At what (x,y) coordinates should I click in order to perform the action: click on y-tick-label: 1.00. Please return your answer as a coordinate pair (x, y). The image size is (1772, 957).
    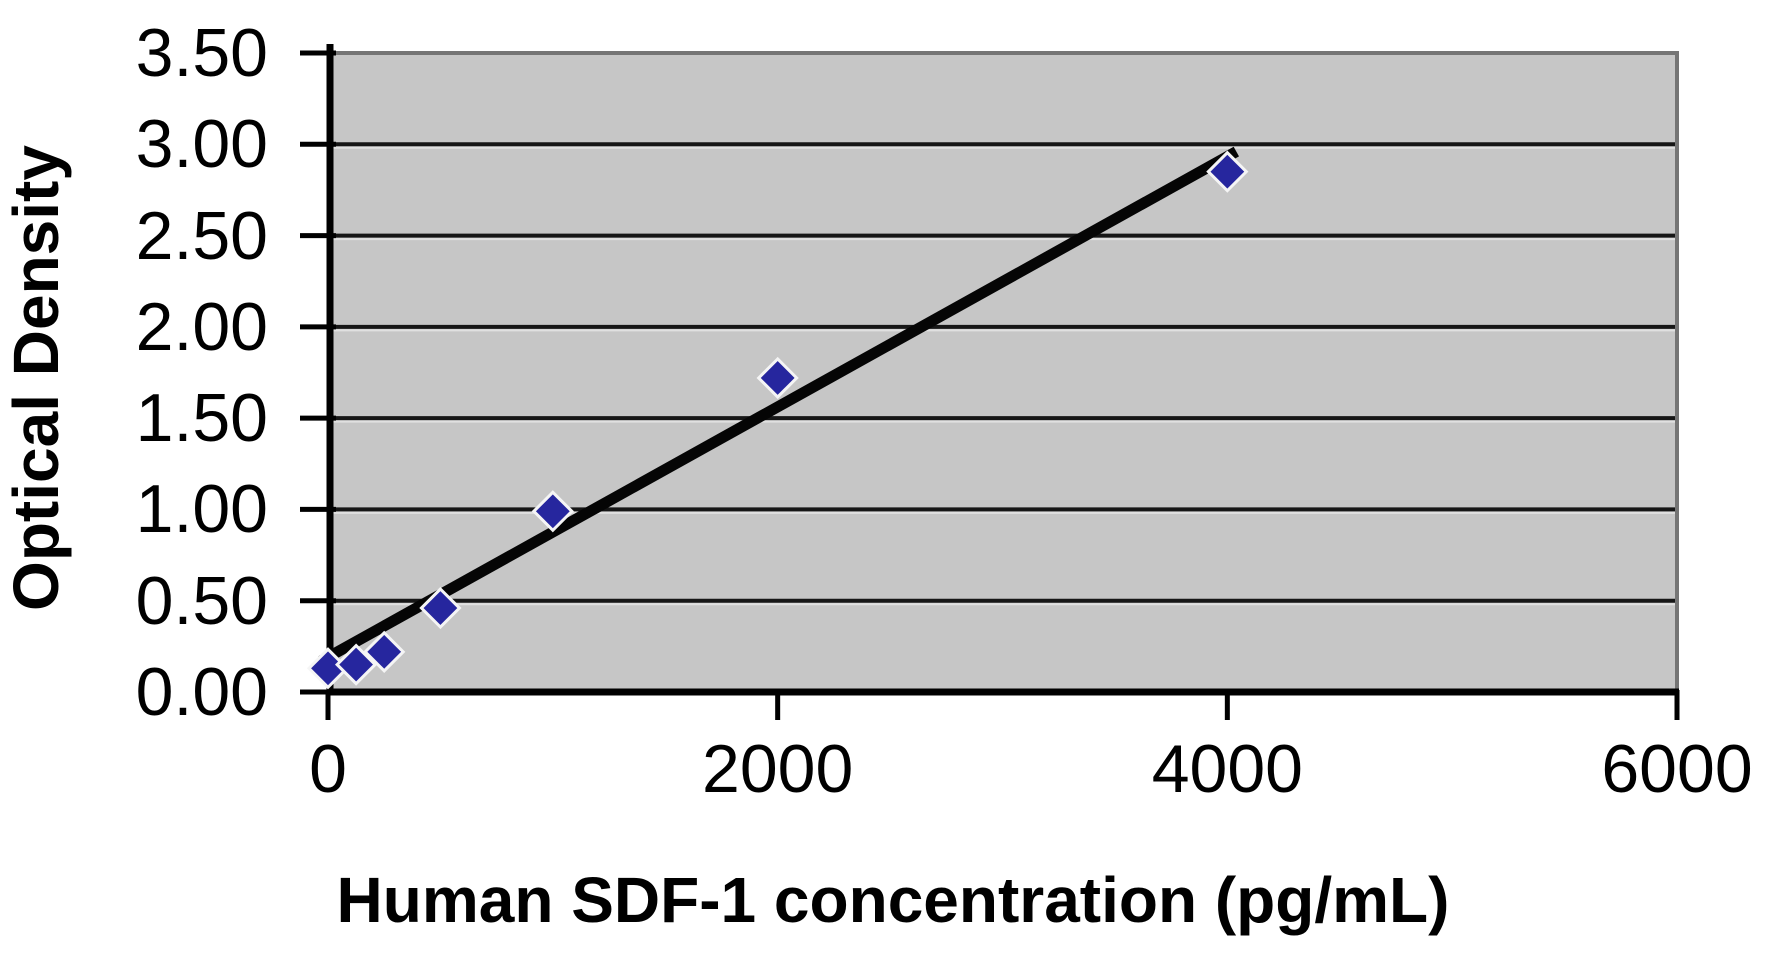
    Looking at the image, I should click on (201, 509).